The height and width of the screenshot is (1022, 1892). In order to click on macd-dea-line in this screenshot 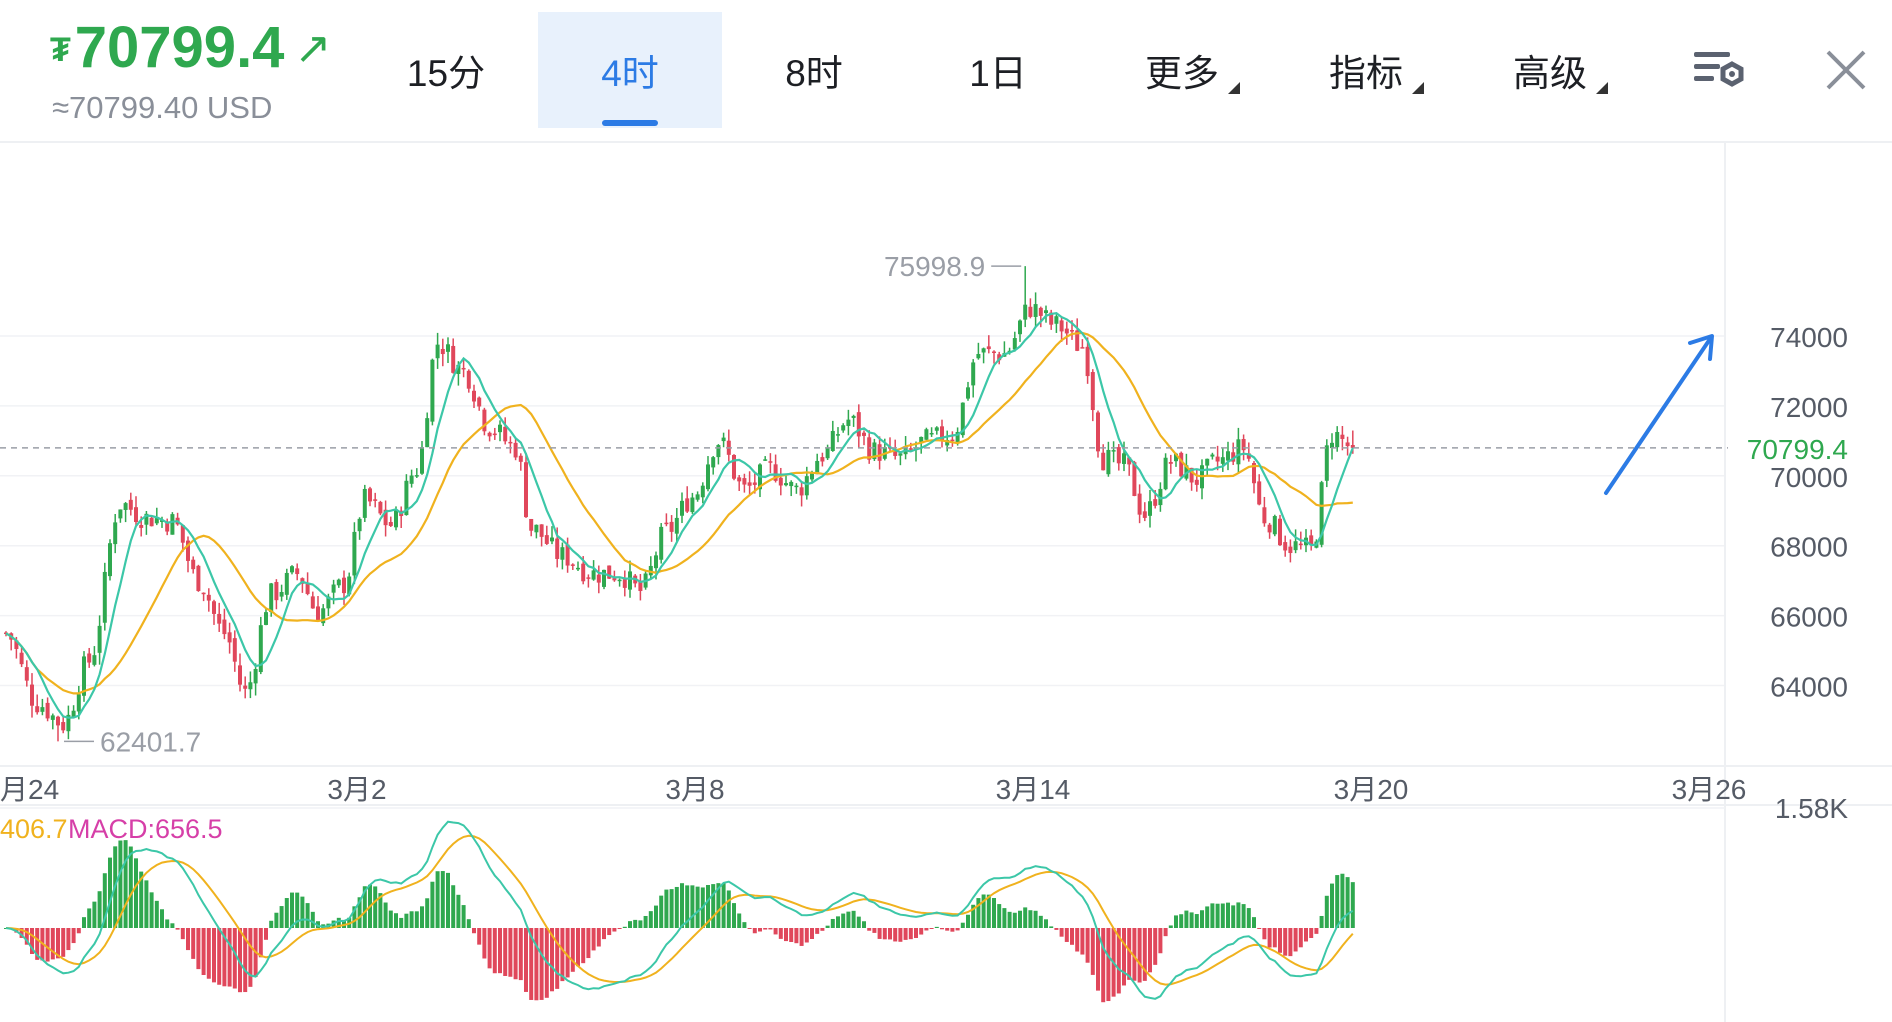, I will do `click(679, 910)`.